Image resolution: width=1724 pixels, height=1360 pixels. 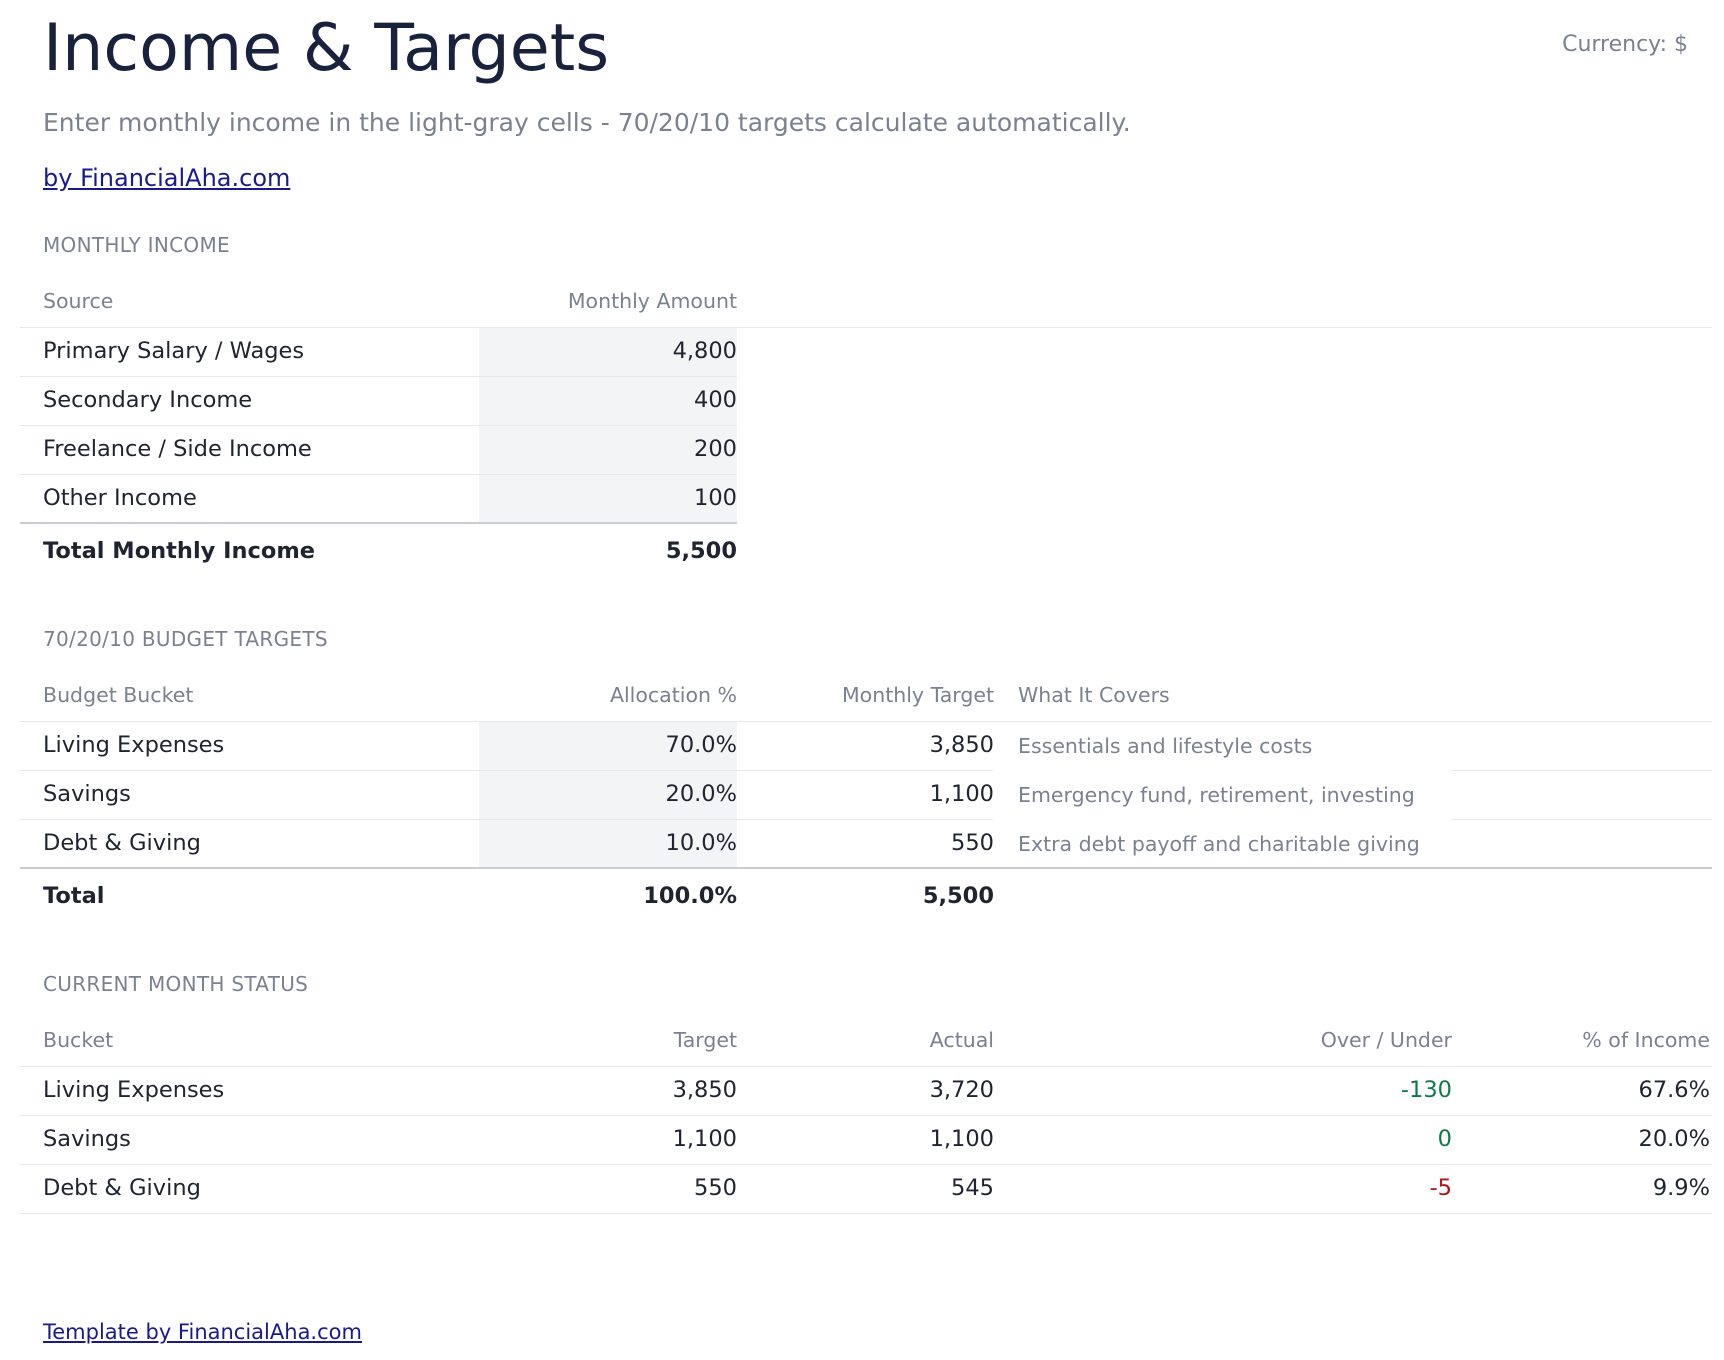 What do you see at coordinates (167, 178) in the screenshot?
I see `byline-link: by FinancialAha.com` at bounding box center [167, 178].